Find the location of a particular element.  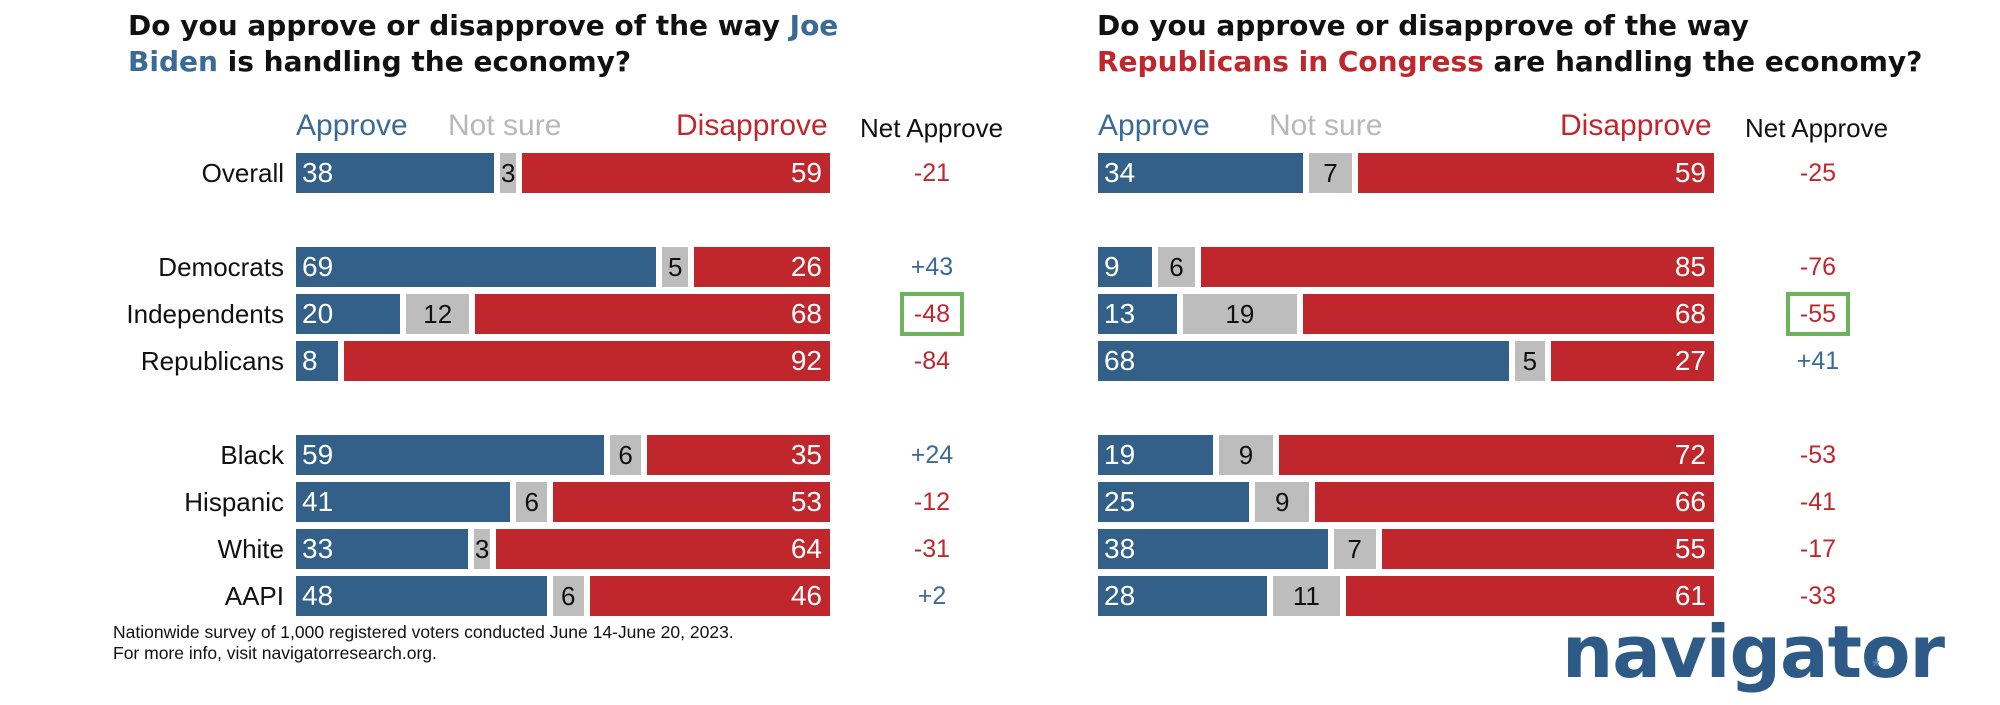

republicans-bar-approve-white is located at coordinates (1213, 549).